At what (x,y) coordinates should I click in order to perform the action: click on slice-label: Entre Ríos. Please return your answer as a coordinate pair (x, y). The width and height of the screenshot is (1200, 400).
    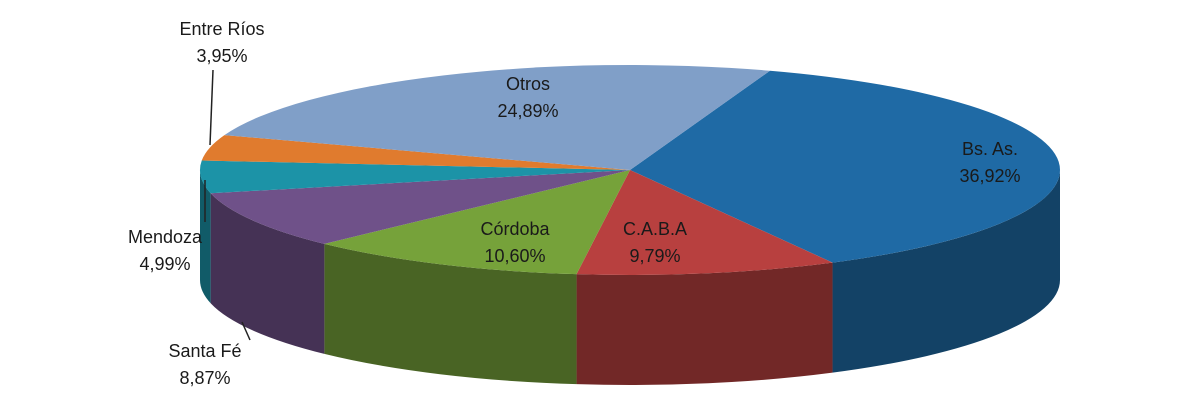
    Looking at the image, I should click on (221, 29).